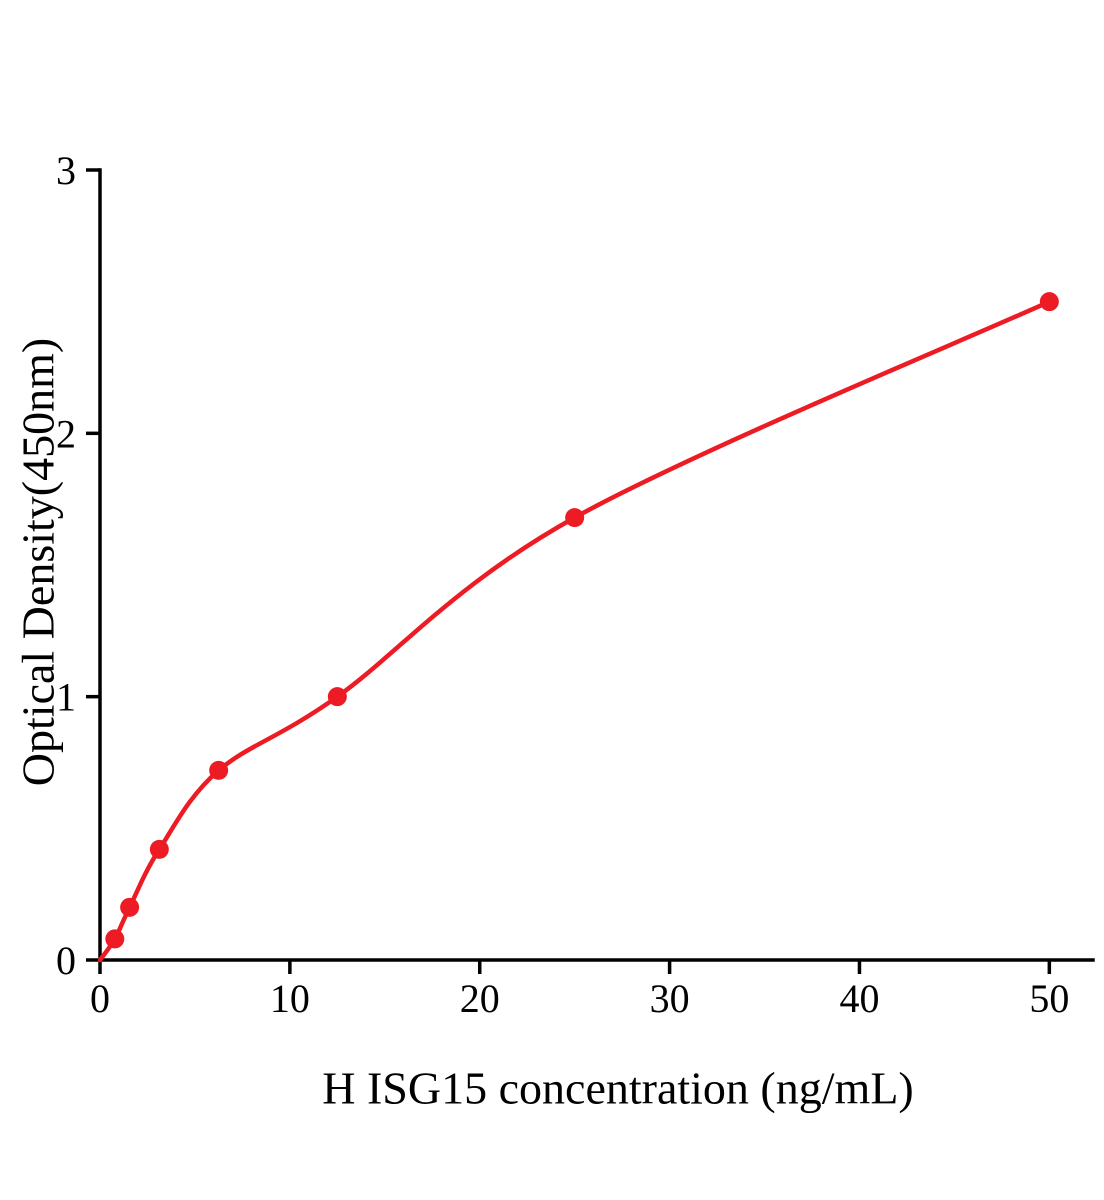  What do you see at coordinates (859, 998) in the screenshot?
I see `x-tick-label: 40` at bounding box center [859, 998].